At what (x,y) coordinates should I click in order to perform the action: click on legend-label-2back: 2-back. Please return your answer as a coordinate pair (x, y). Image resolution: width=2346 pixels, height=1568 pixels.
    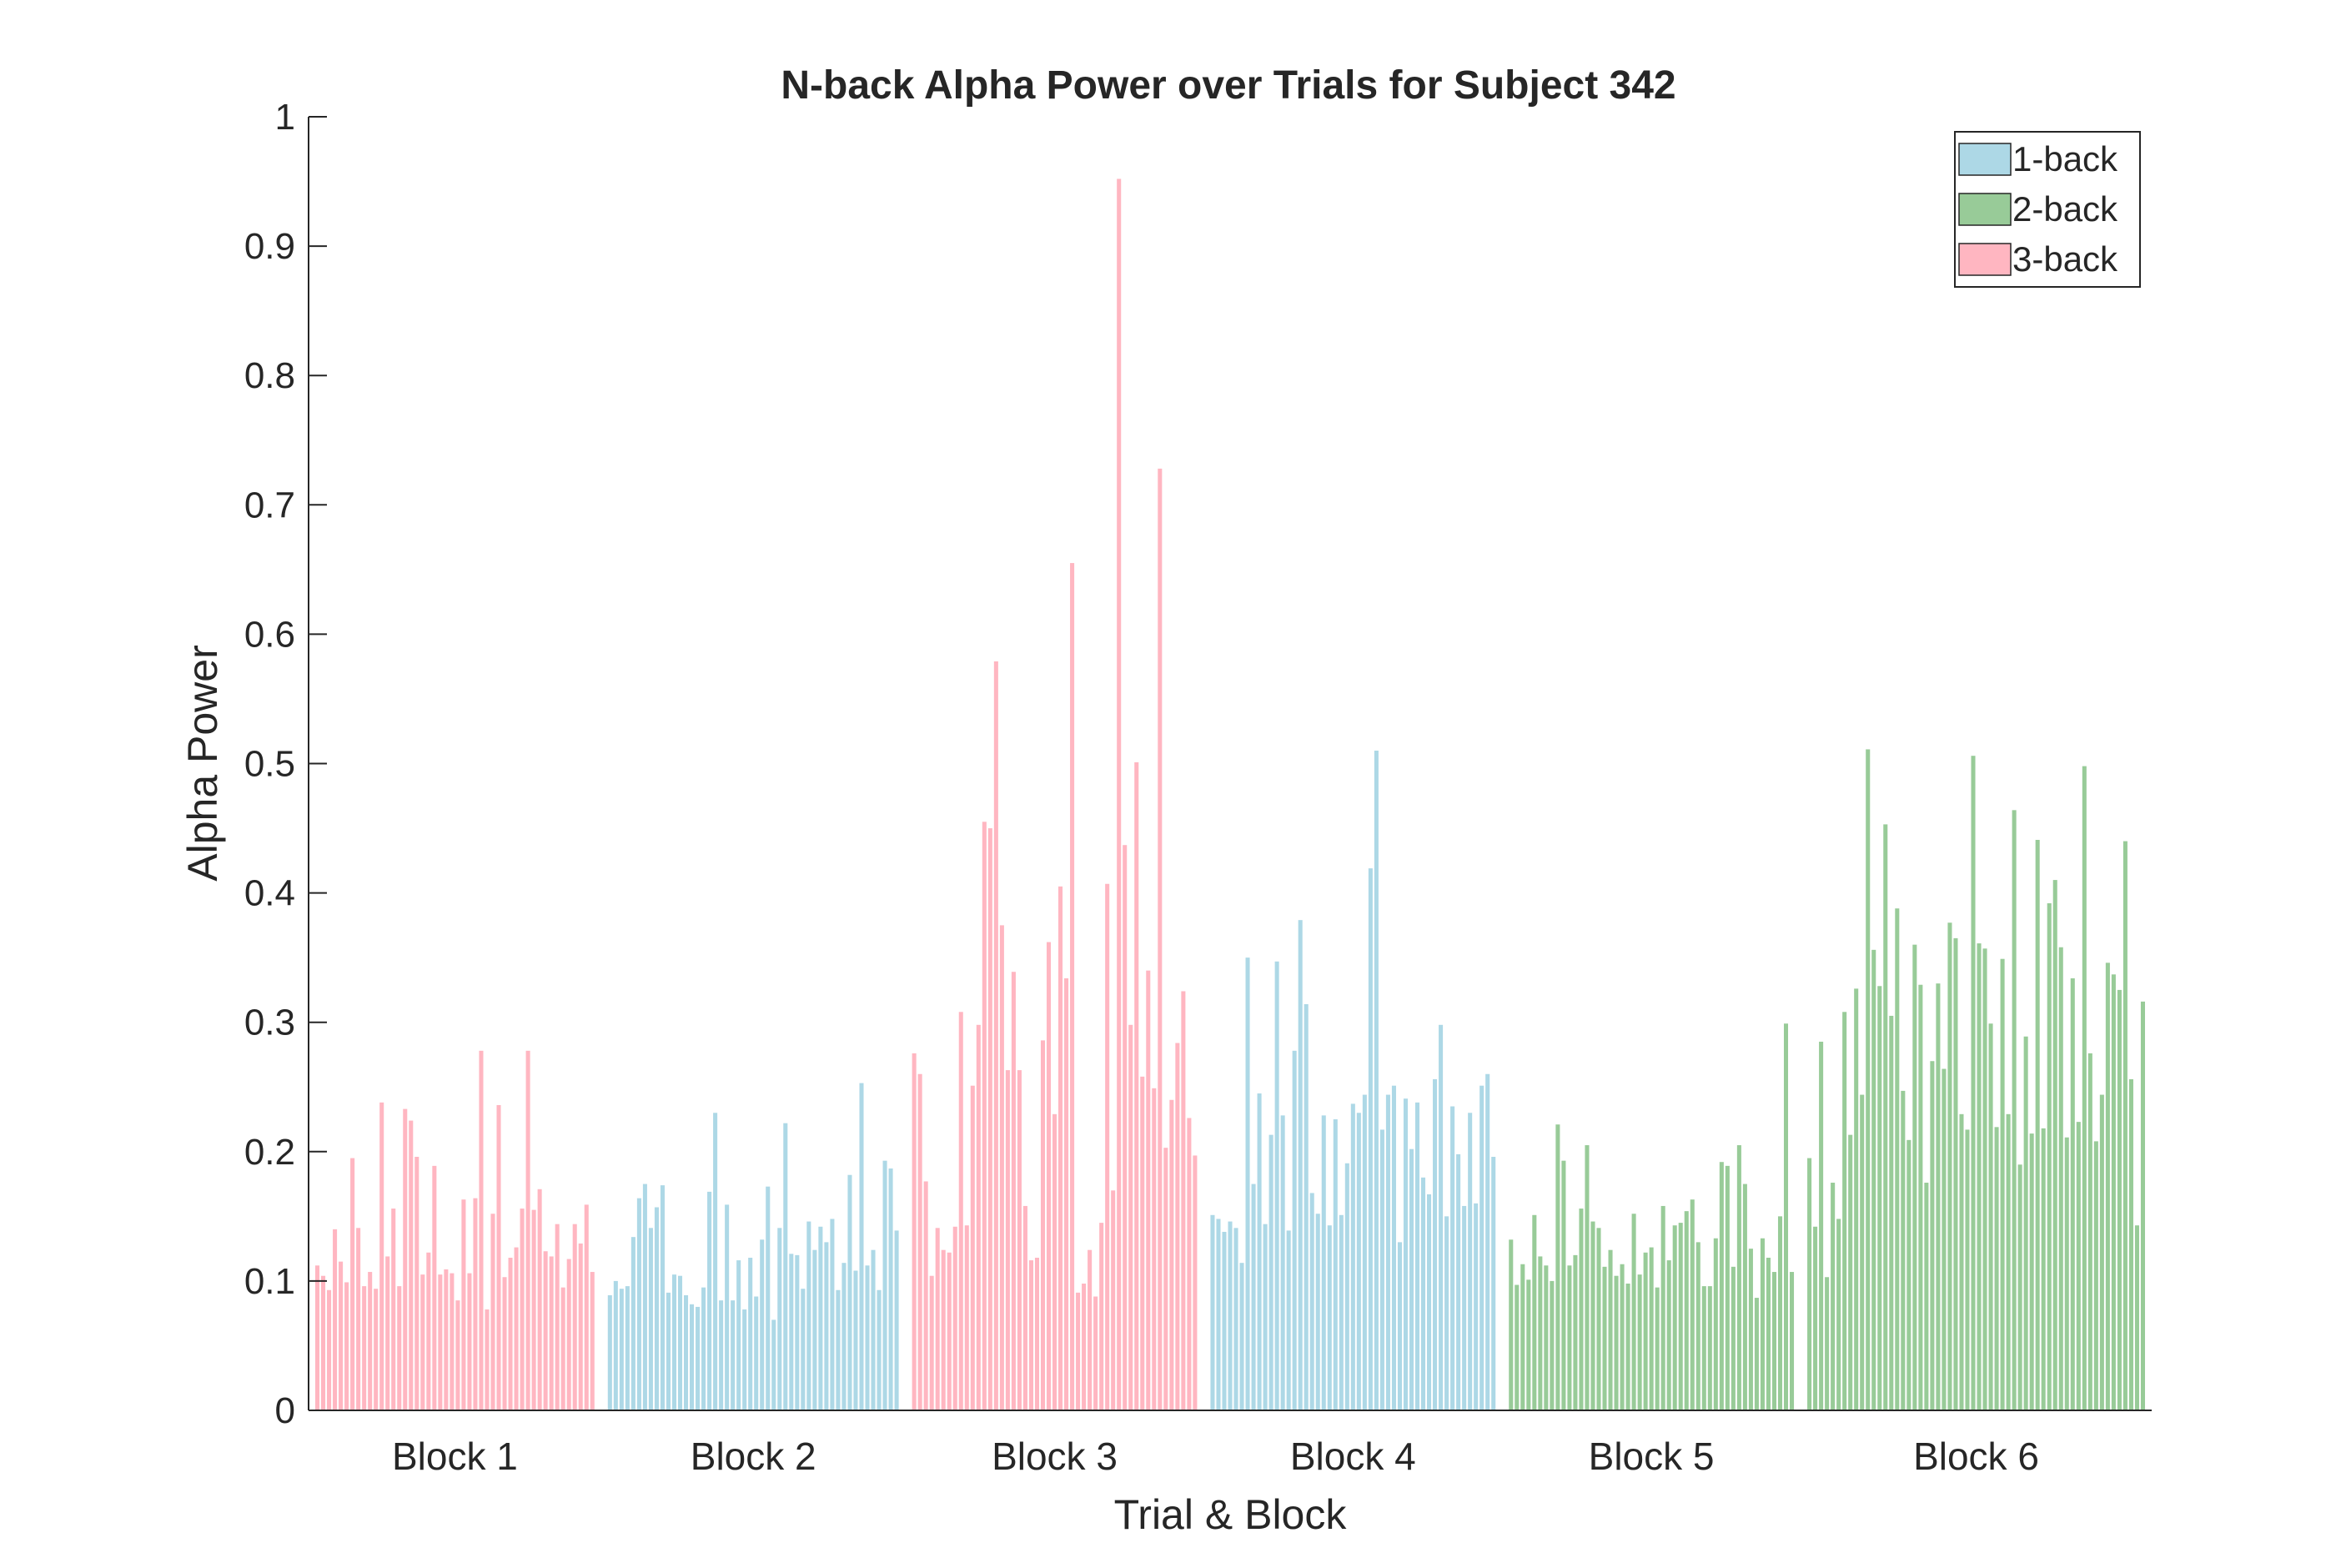
    Looking at the image, I should click on (2065, 209).